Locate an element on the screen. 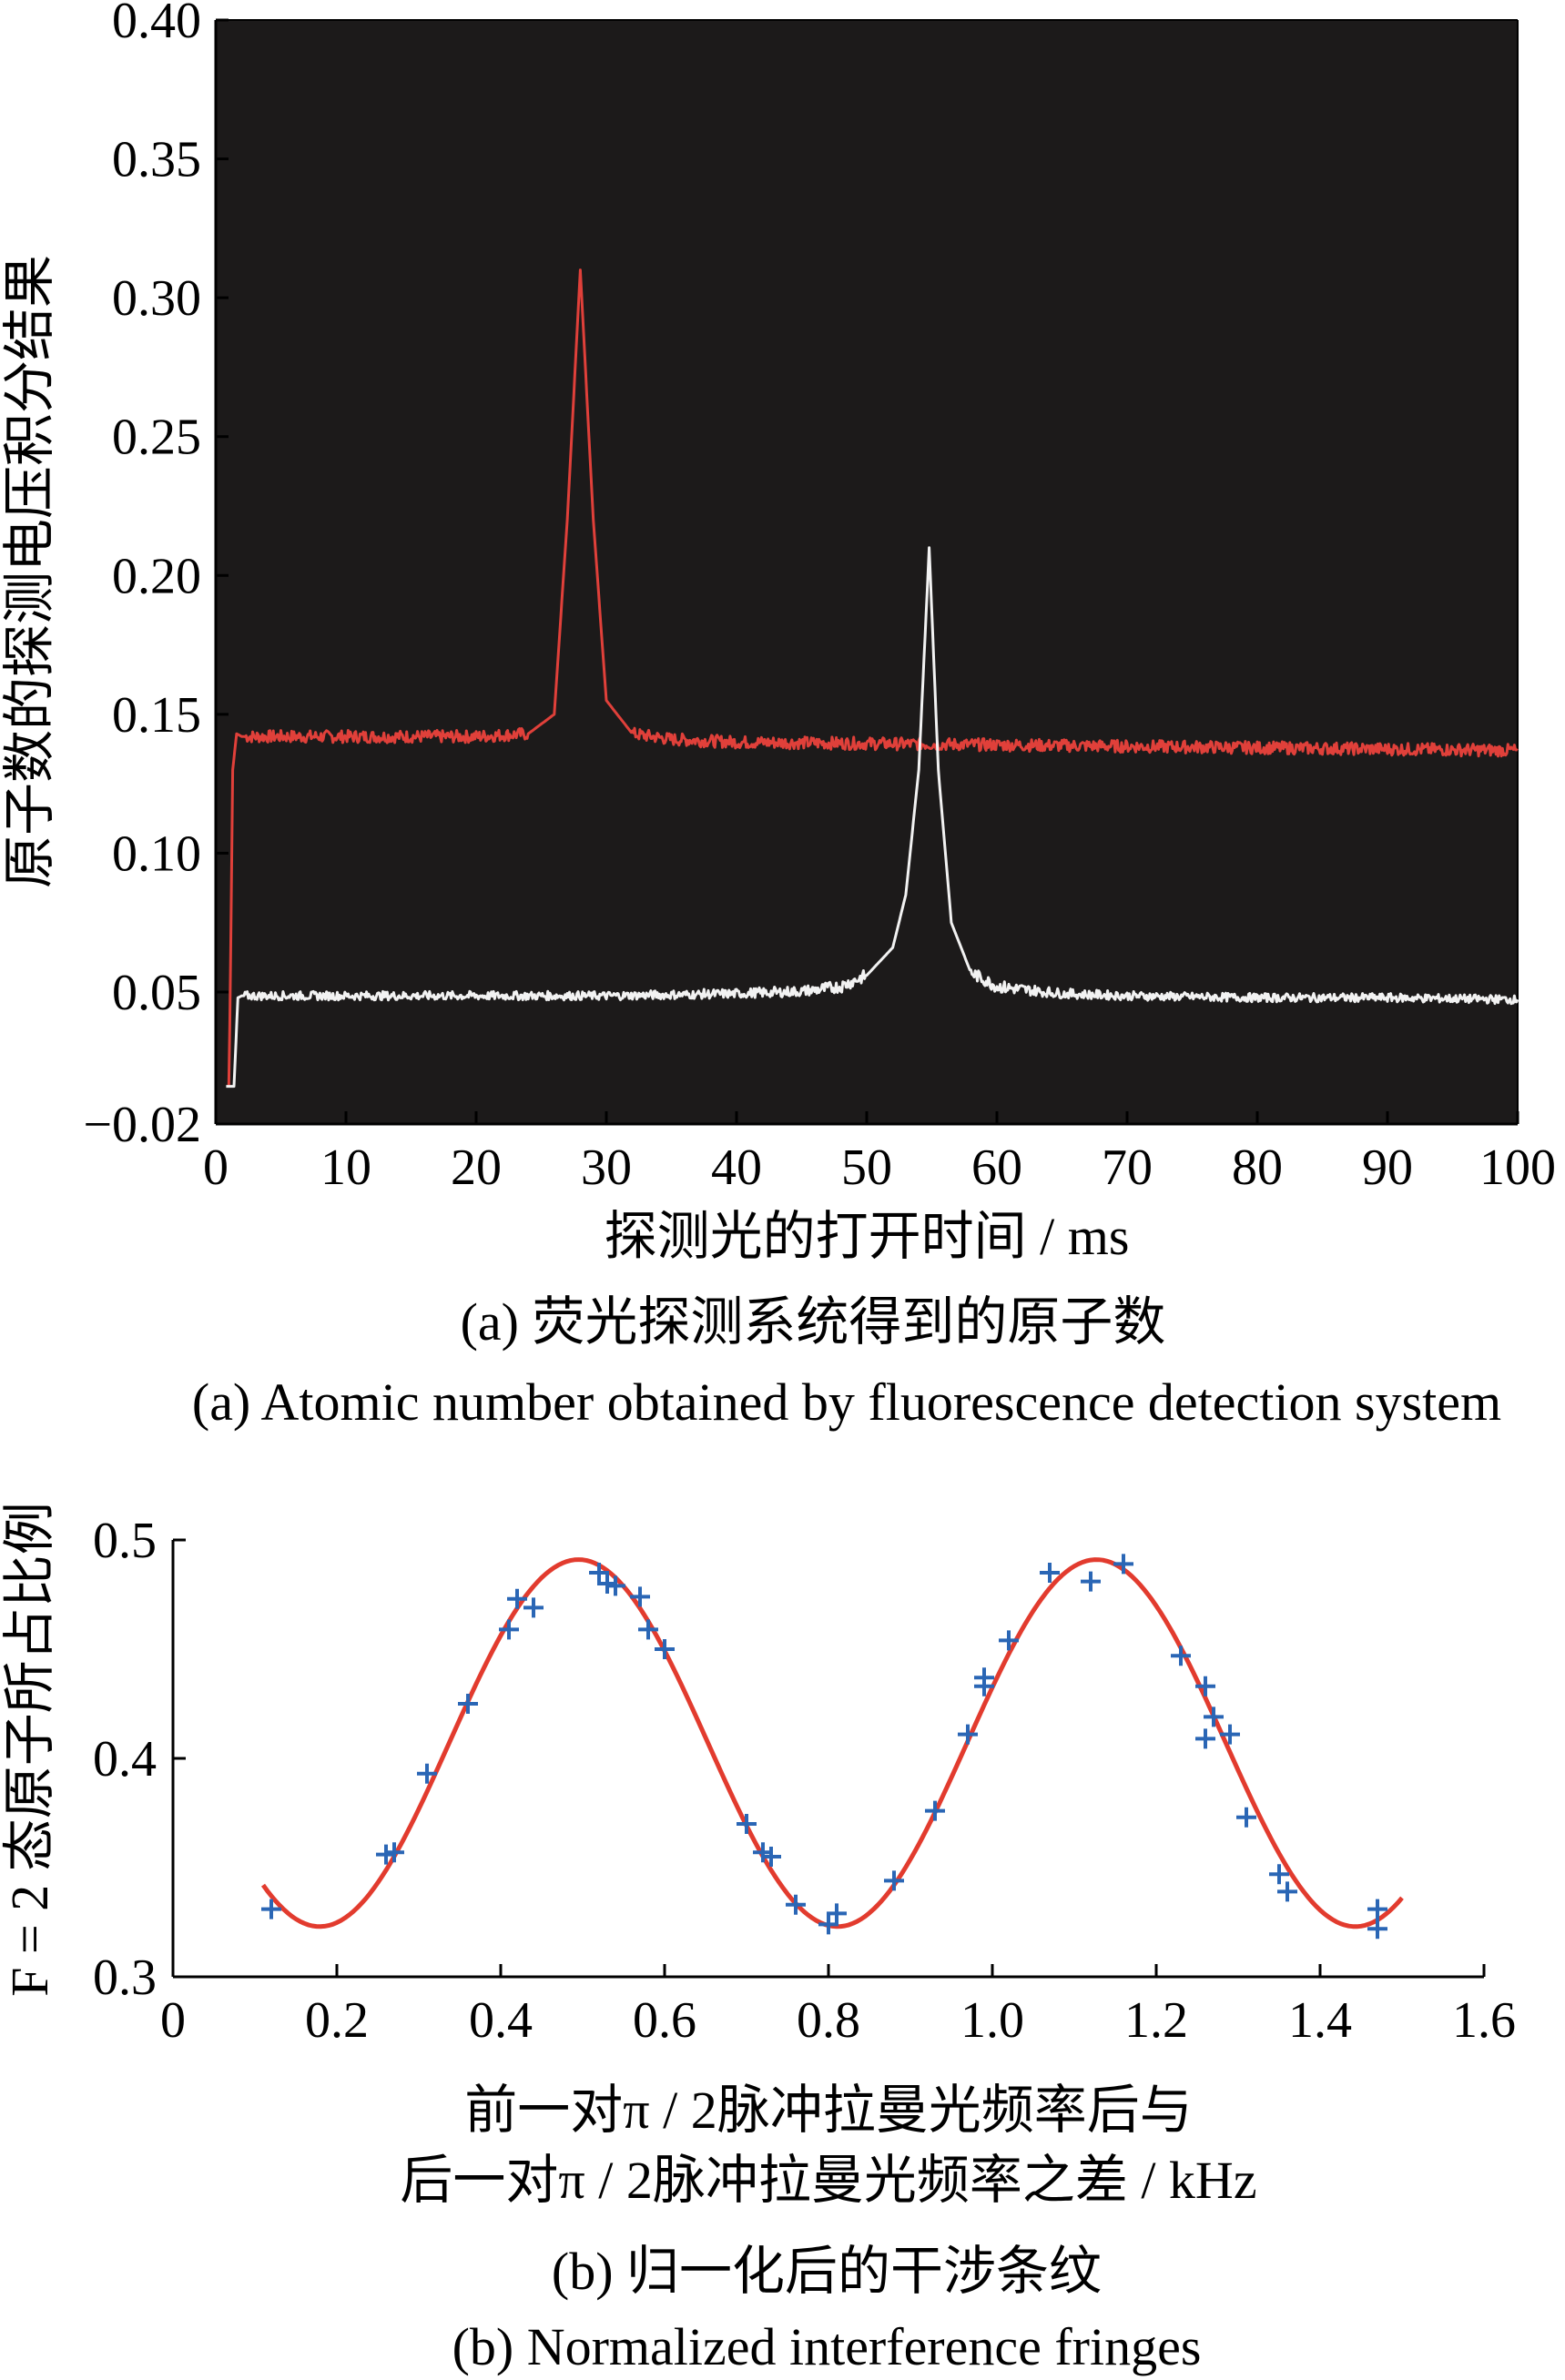 Image resolution: width=1565 pixels, height=2380 pixels. chart-b-x-tick-label: 0 is located at coordinates (173, 2020).